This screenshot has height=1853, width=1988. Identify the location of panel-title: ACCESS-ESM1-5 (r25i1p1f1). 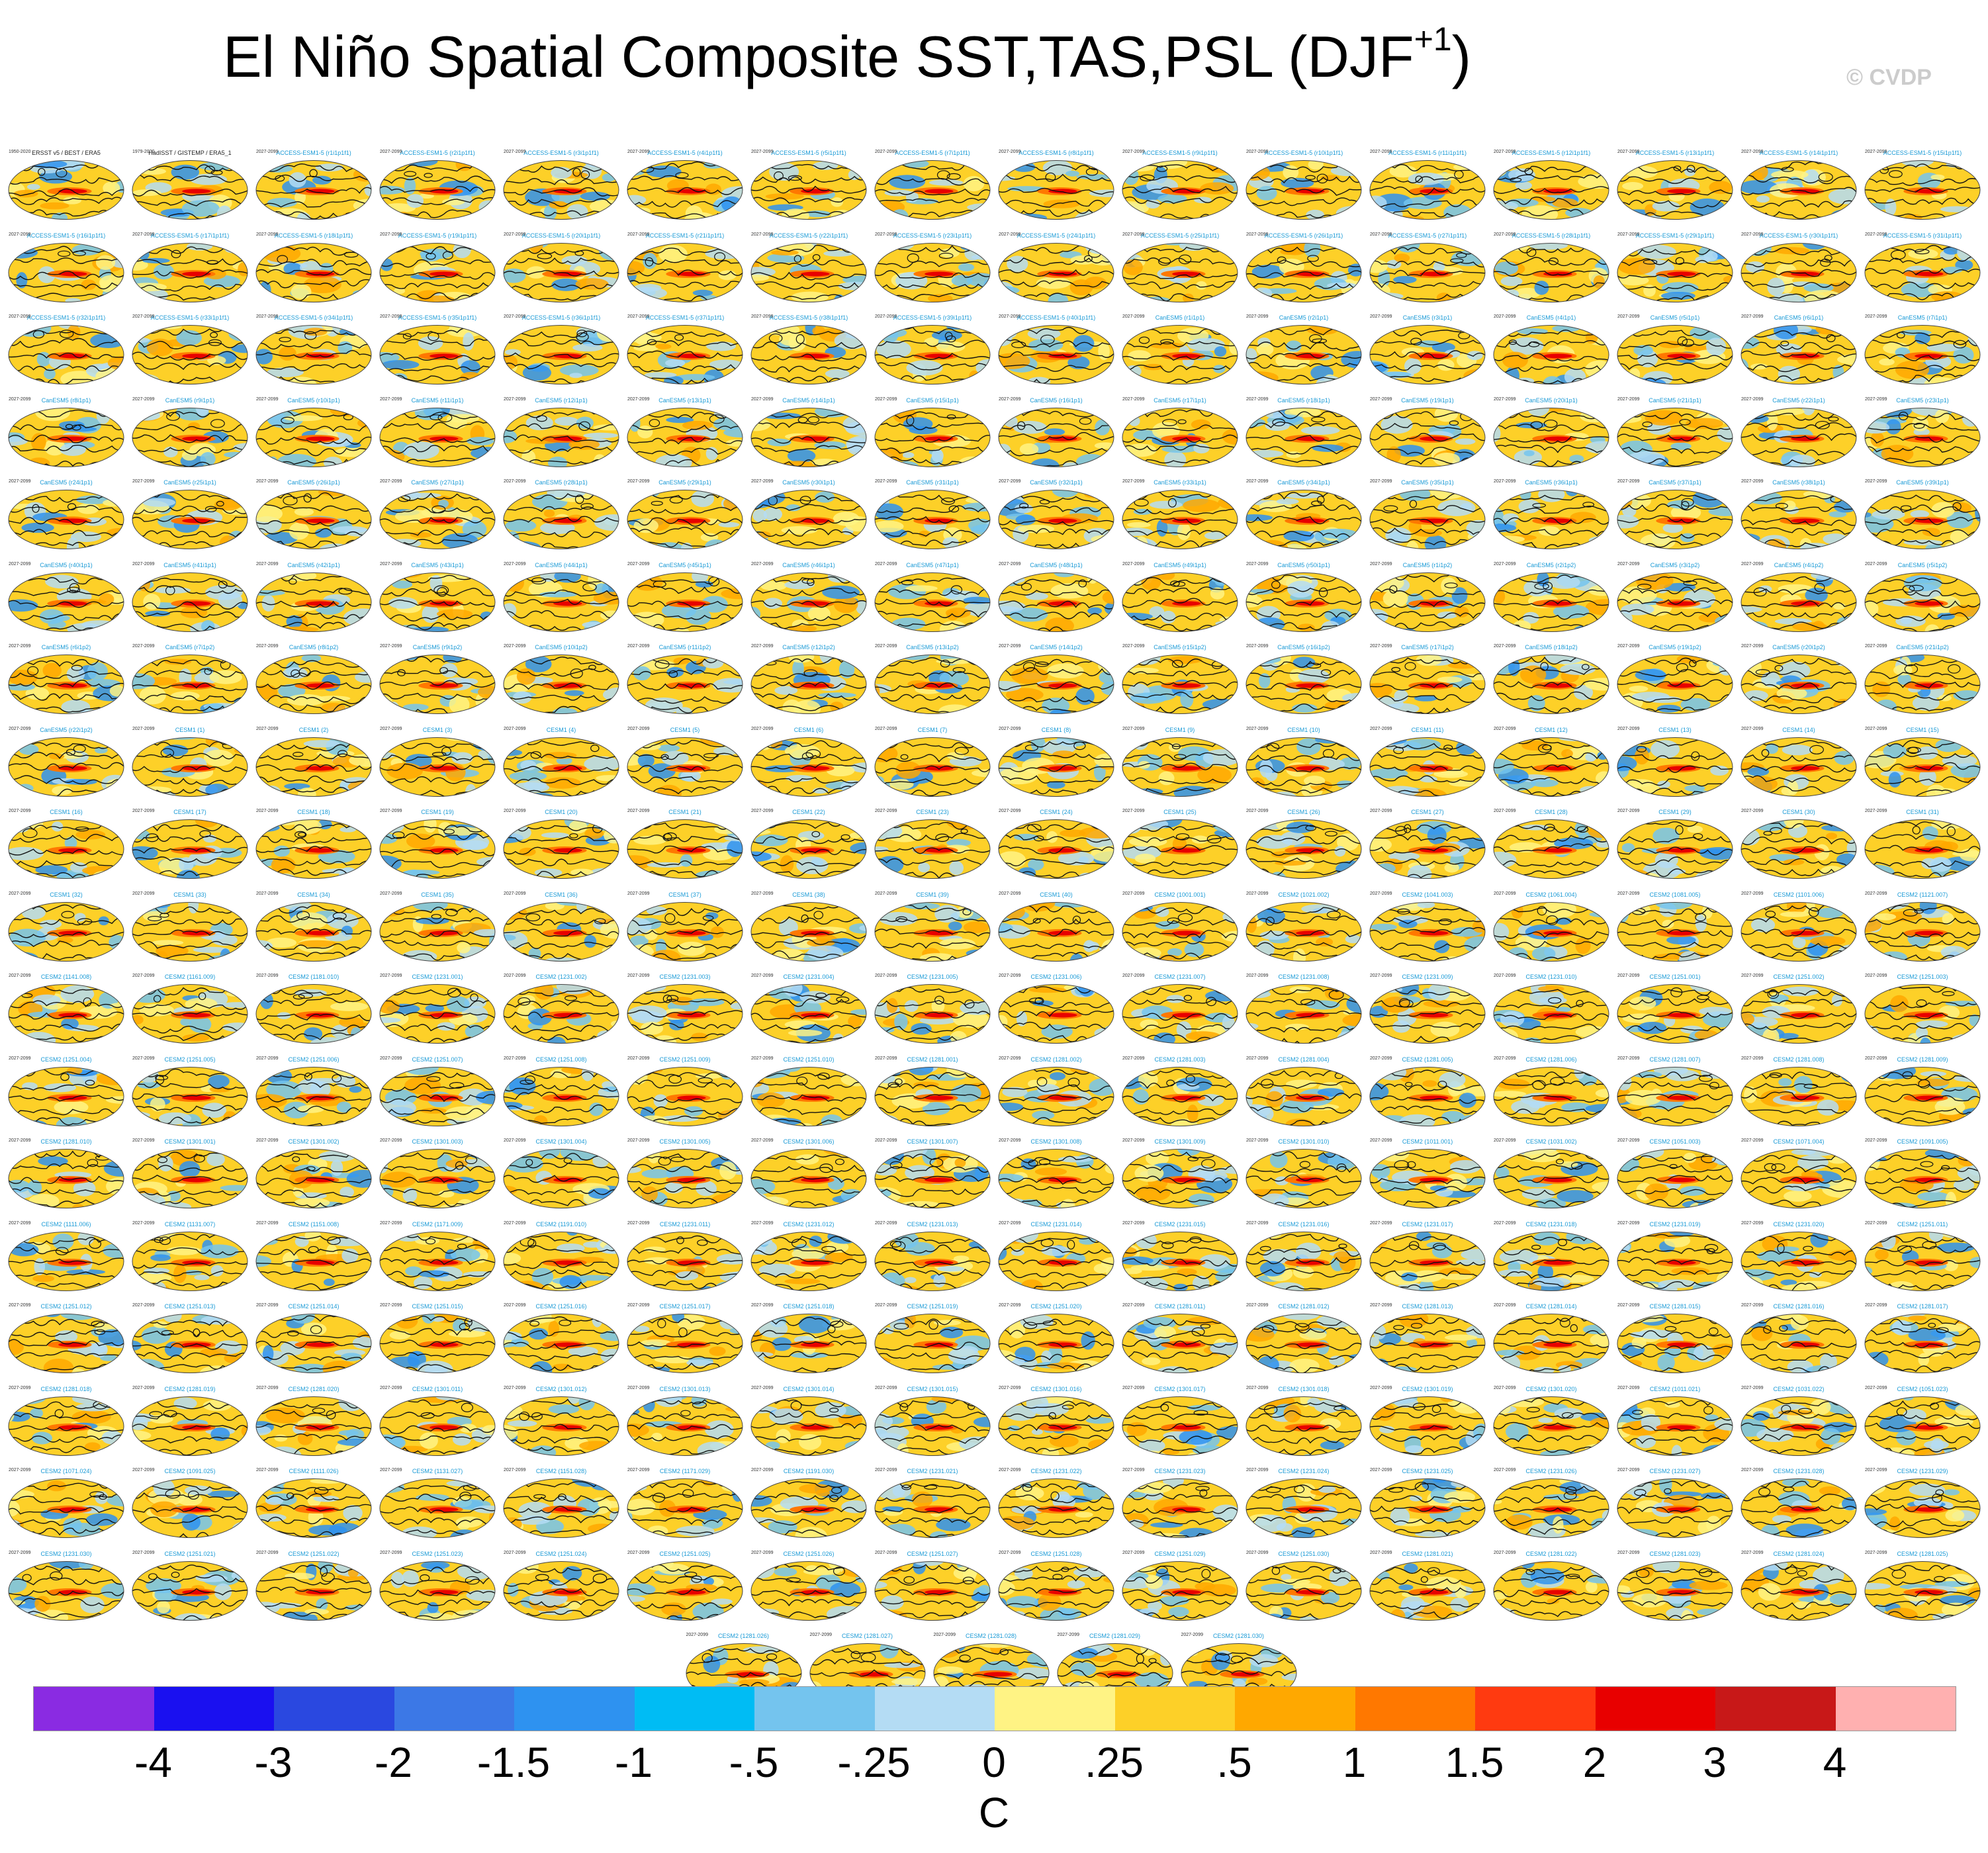
(1180, 236).